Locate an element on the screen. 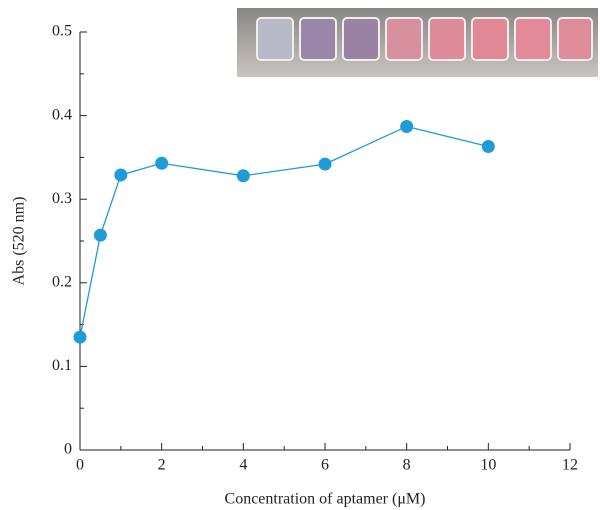  x-tick-label: 10 is located at coordinates (488, 465).